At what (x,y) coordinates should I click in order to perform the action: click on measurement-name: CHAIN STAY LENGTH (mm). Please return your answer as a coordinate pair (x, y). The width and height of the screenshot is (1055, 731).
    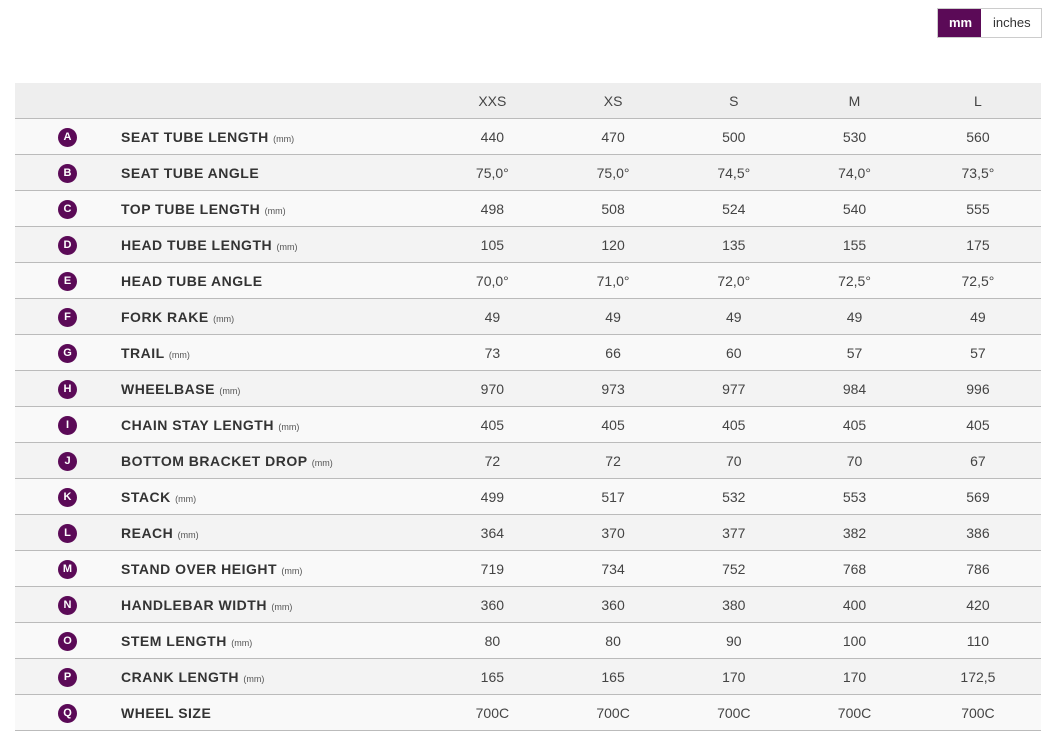
    Looking at the image, I should click on (276, 424).